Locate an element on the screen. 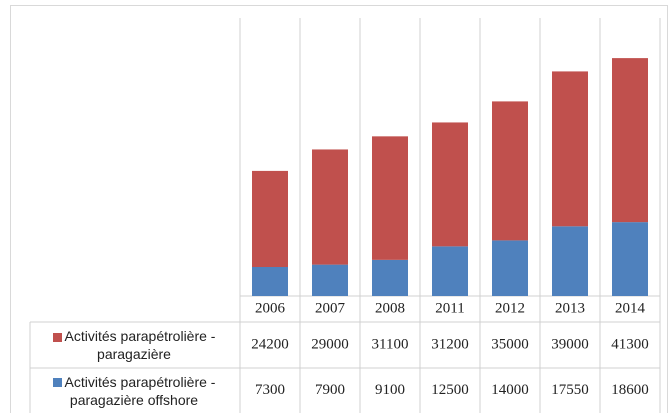 The height and width of the screenshot is (413, 671). table-value: 12500 is located at coordinates (450, 390).